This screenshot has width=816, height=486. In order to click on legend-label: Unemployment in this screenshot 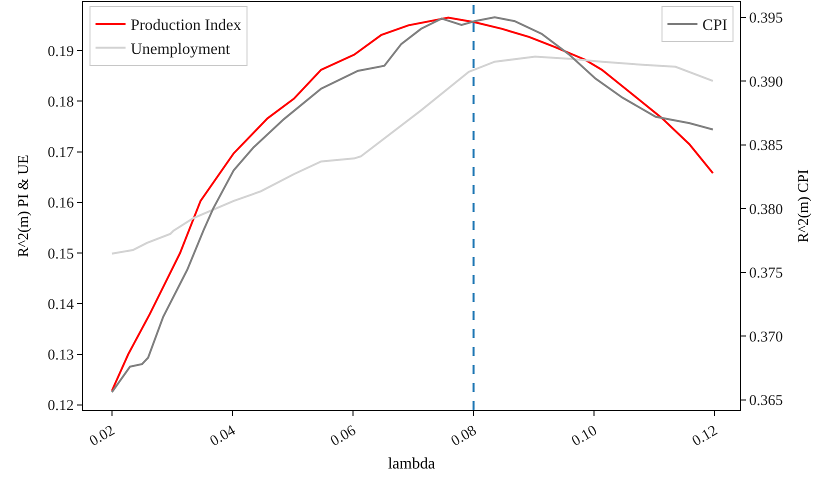, I will do `click(180, 49)`.